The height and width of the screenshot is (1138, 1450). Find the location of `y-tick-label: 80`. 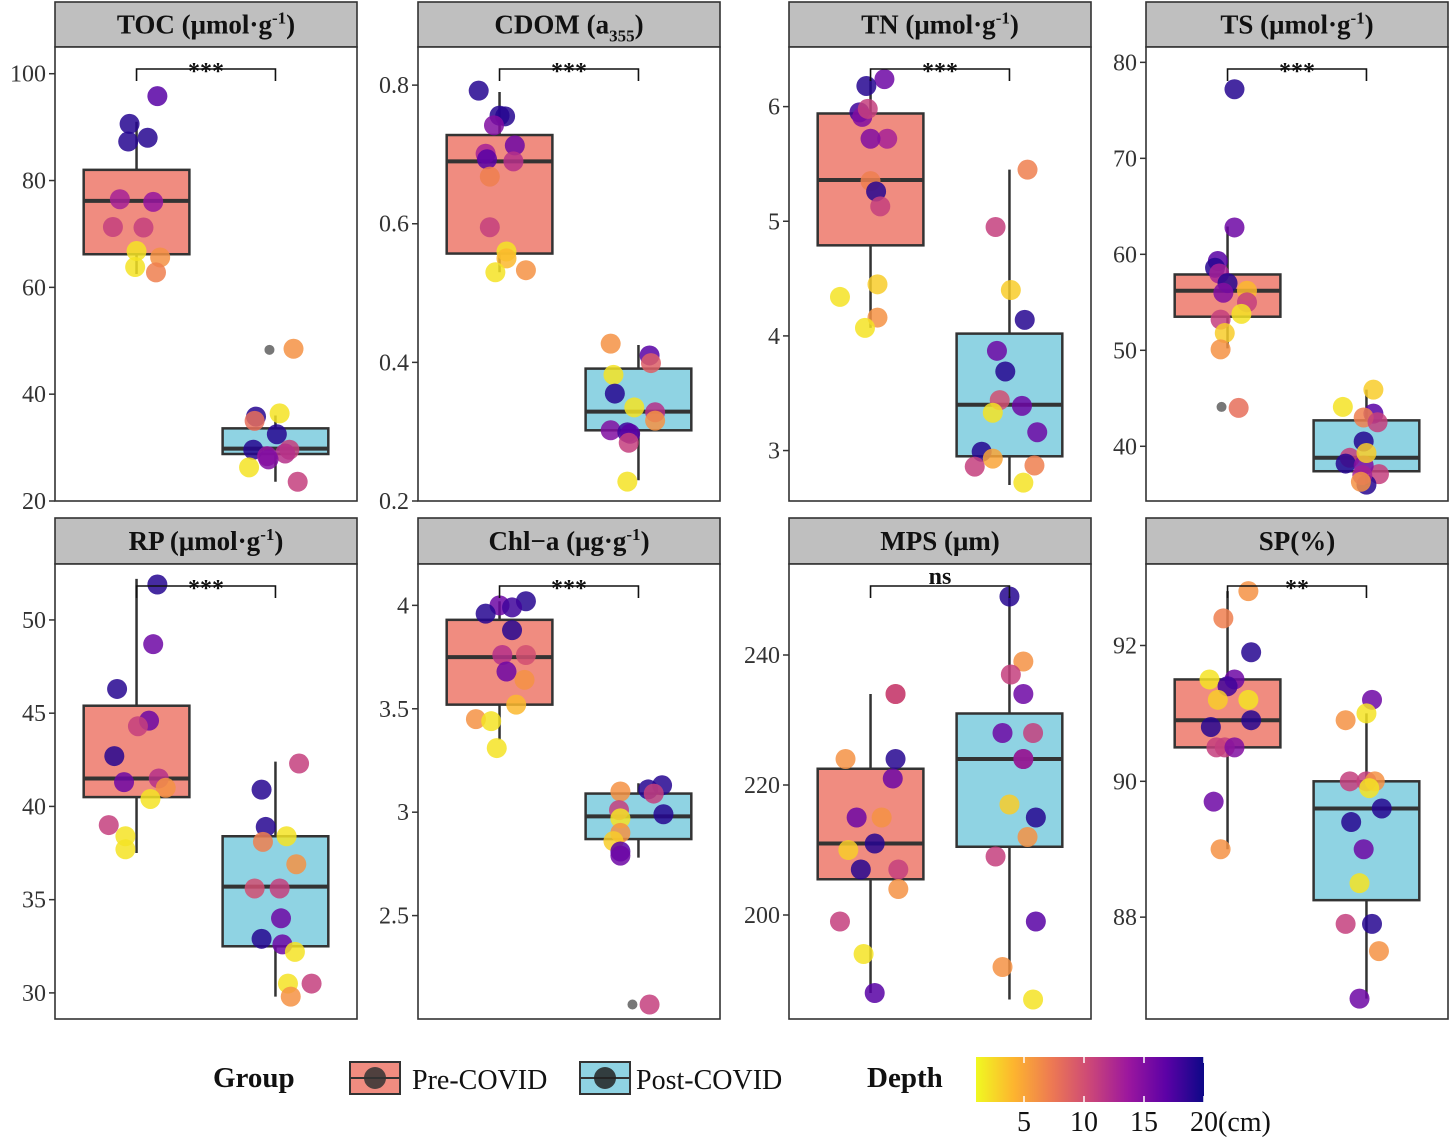

y-tick-label: 80 is located at coordinates (1125, 63).